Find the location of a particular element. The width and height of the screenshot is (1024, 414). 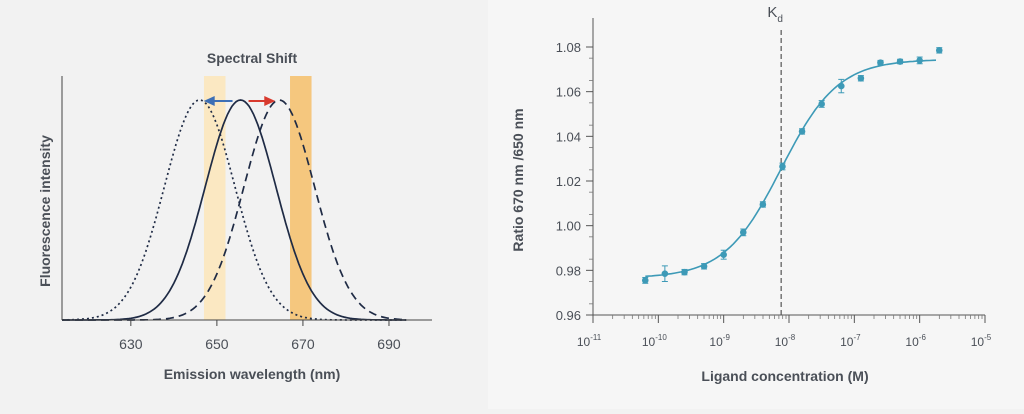

x-tick-label: 10⁻⁸ is located at coordinates (785, 341).